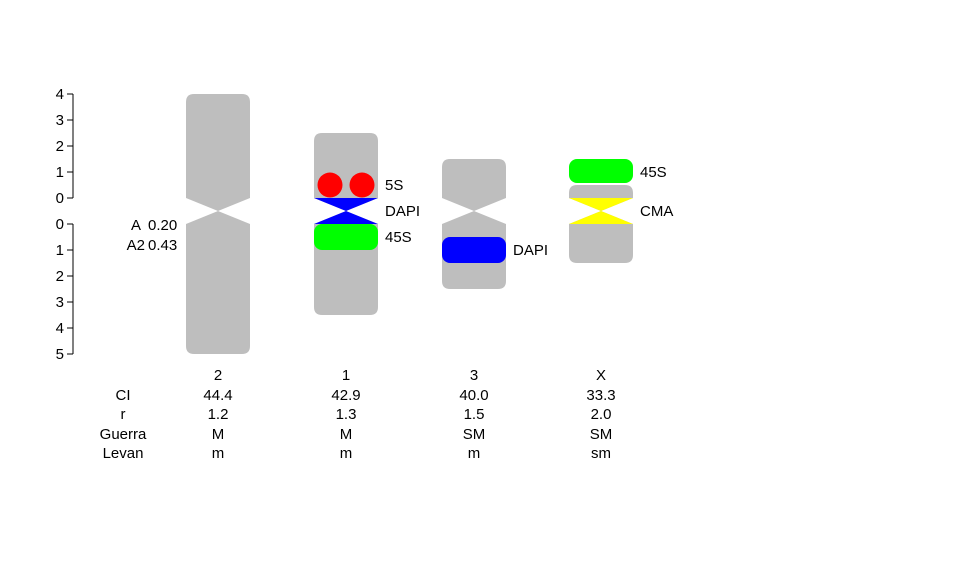 The image size is (960, 576). What do you see at coordinates (346, 375) in the screenshot?
I see `chromosome-name: 1` at bounding box center [346, 375].